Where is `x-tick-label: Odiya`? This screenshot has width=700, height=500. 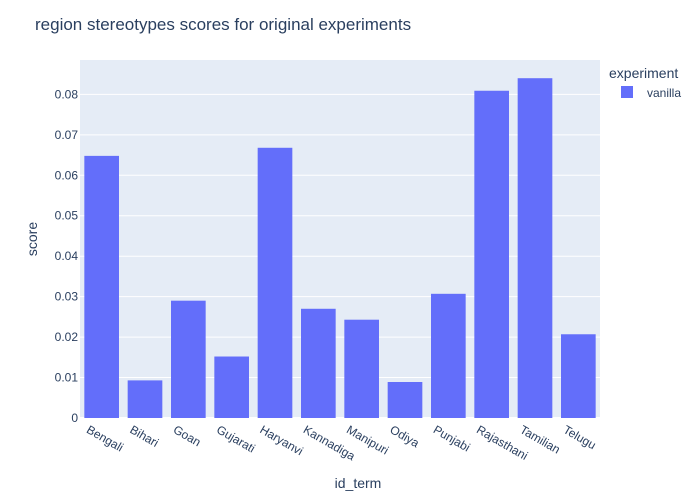 x-tick-label: Odiya is located at coordinates (405, 436).